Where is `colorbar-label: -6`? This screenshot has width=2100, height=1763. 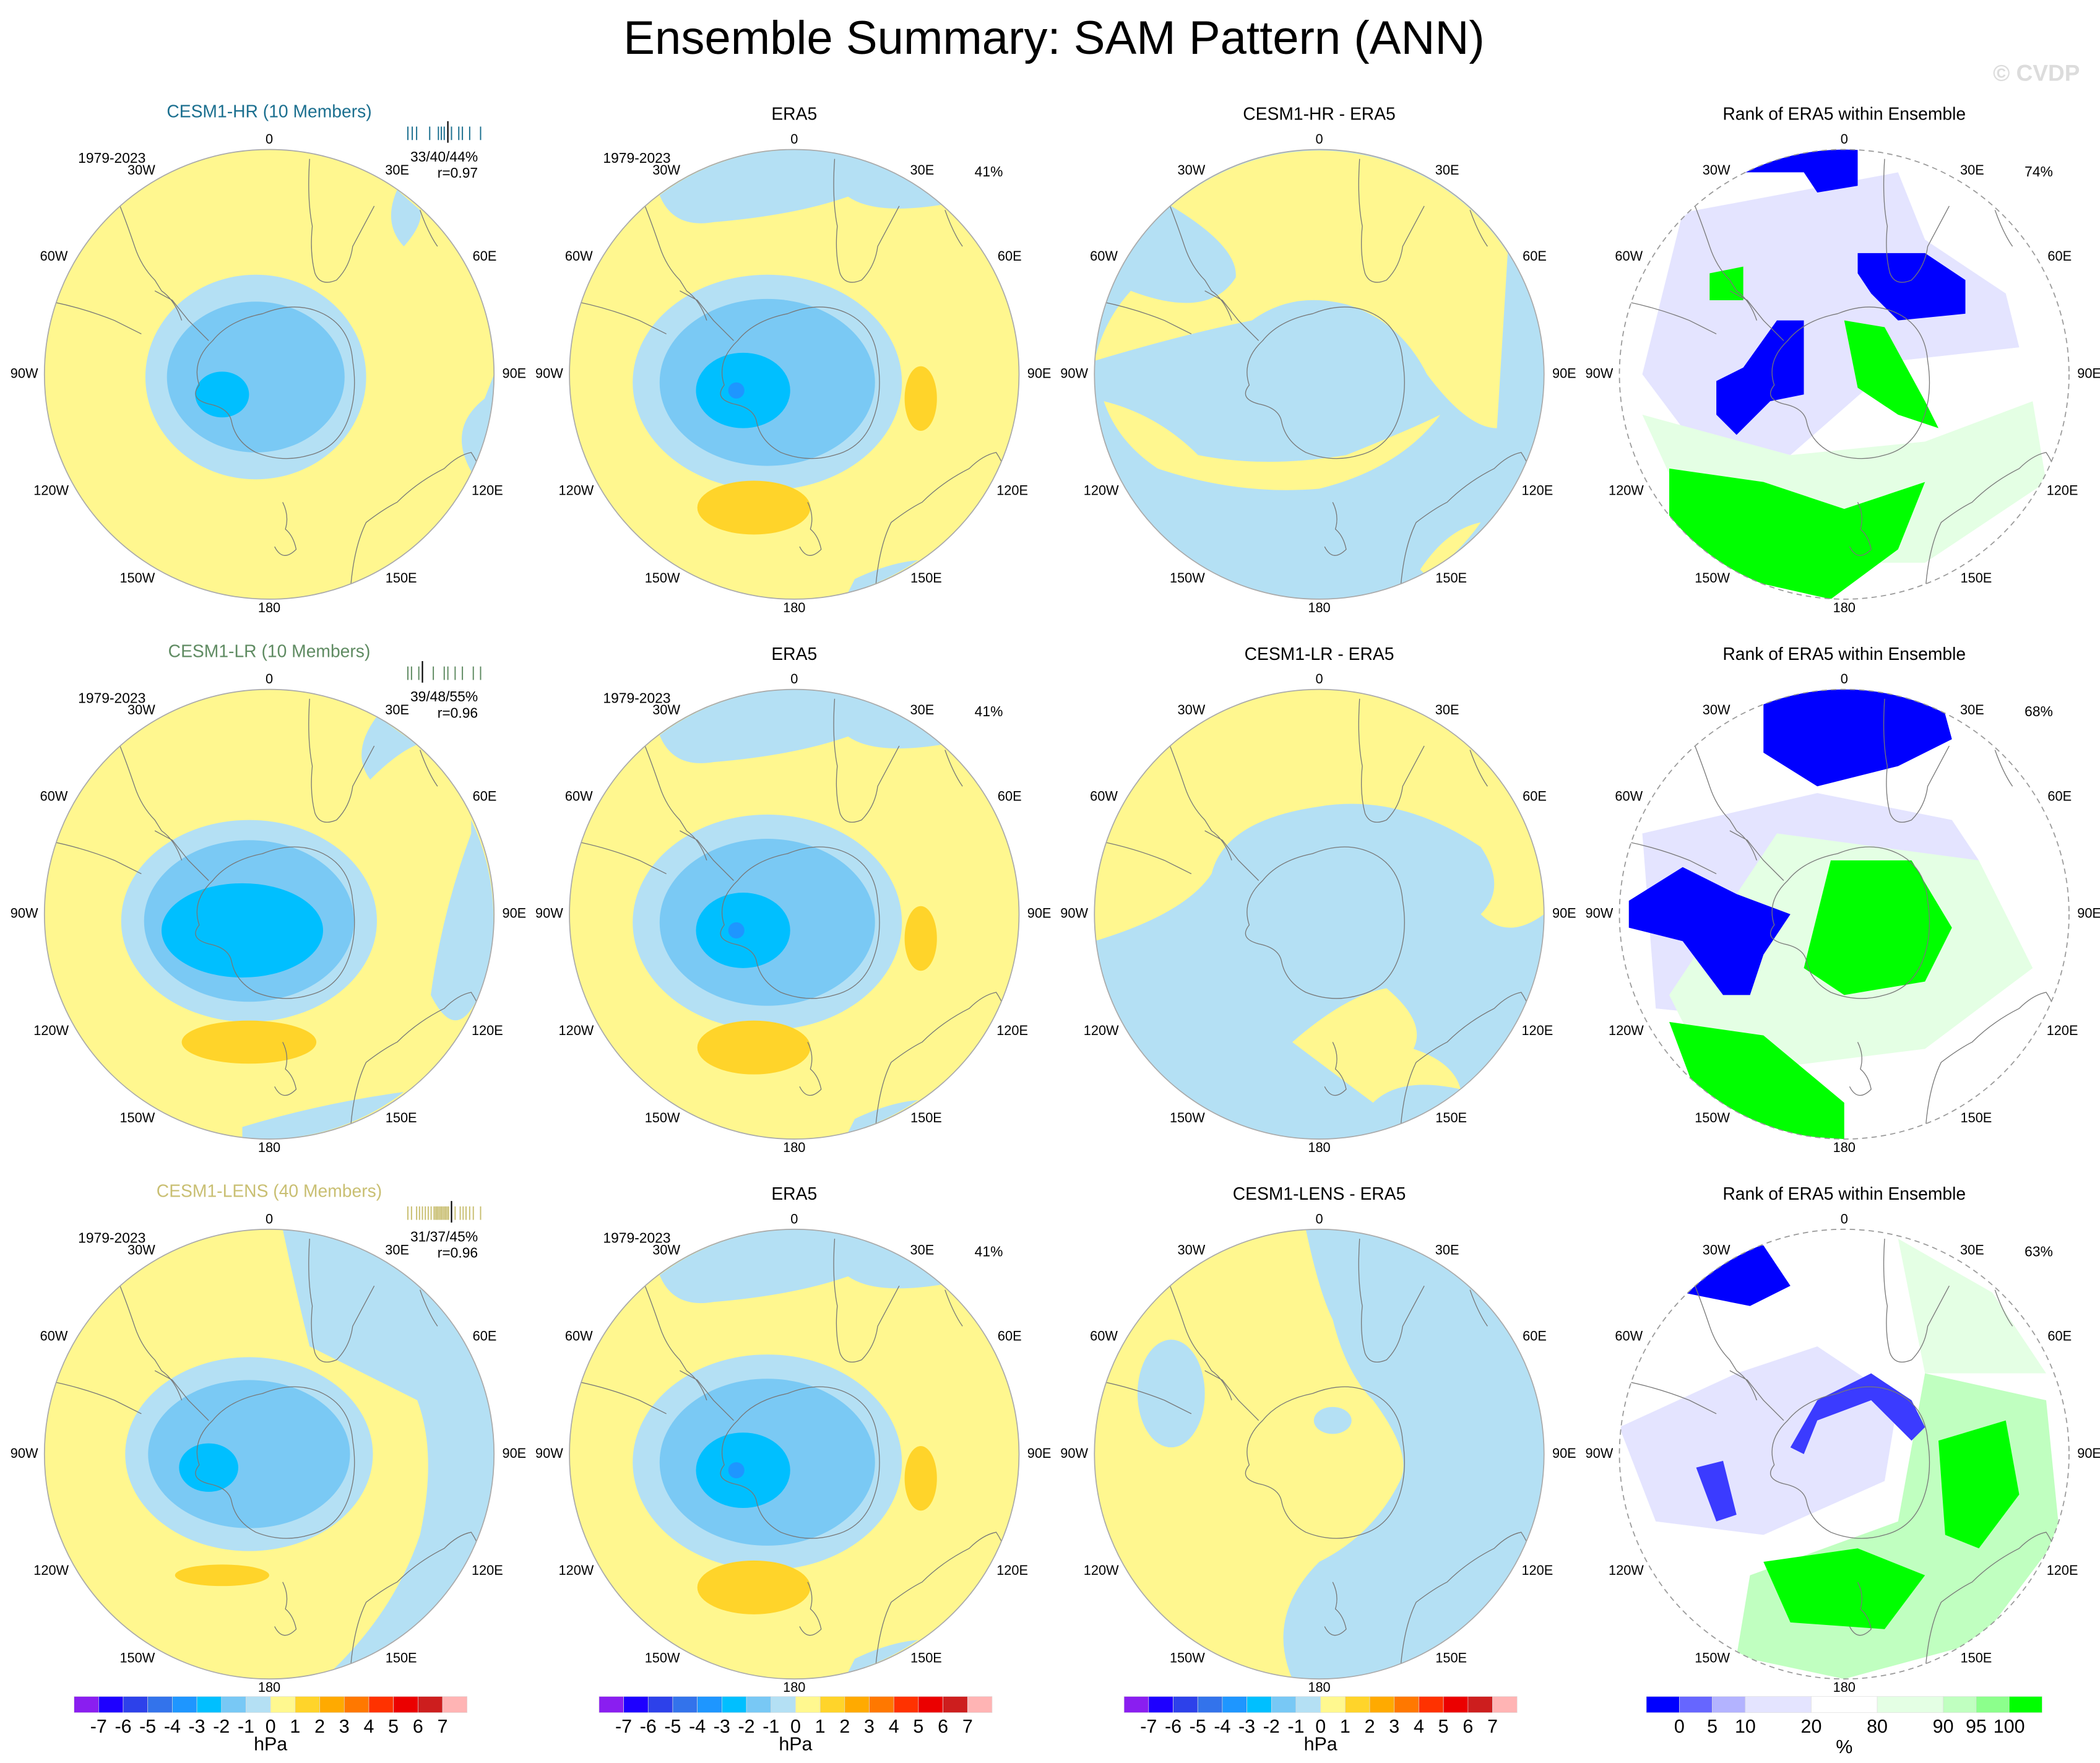 colorbar-label: -6 is located at coordinates (1173, 1726).